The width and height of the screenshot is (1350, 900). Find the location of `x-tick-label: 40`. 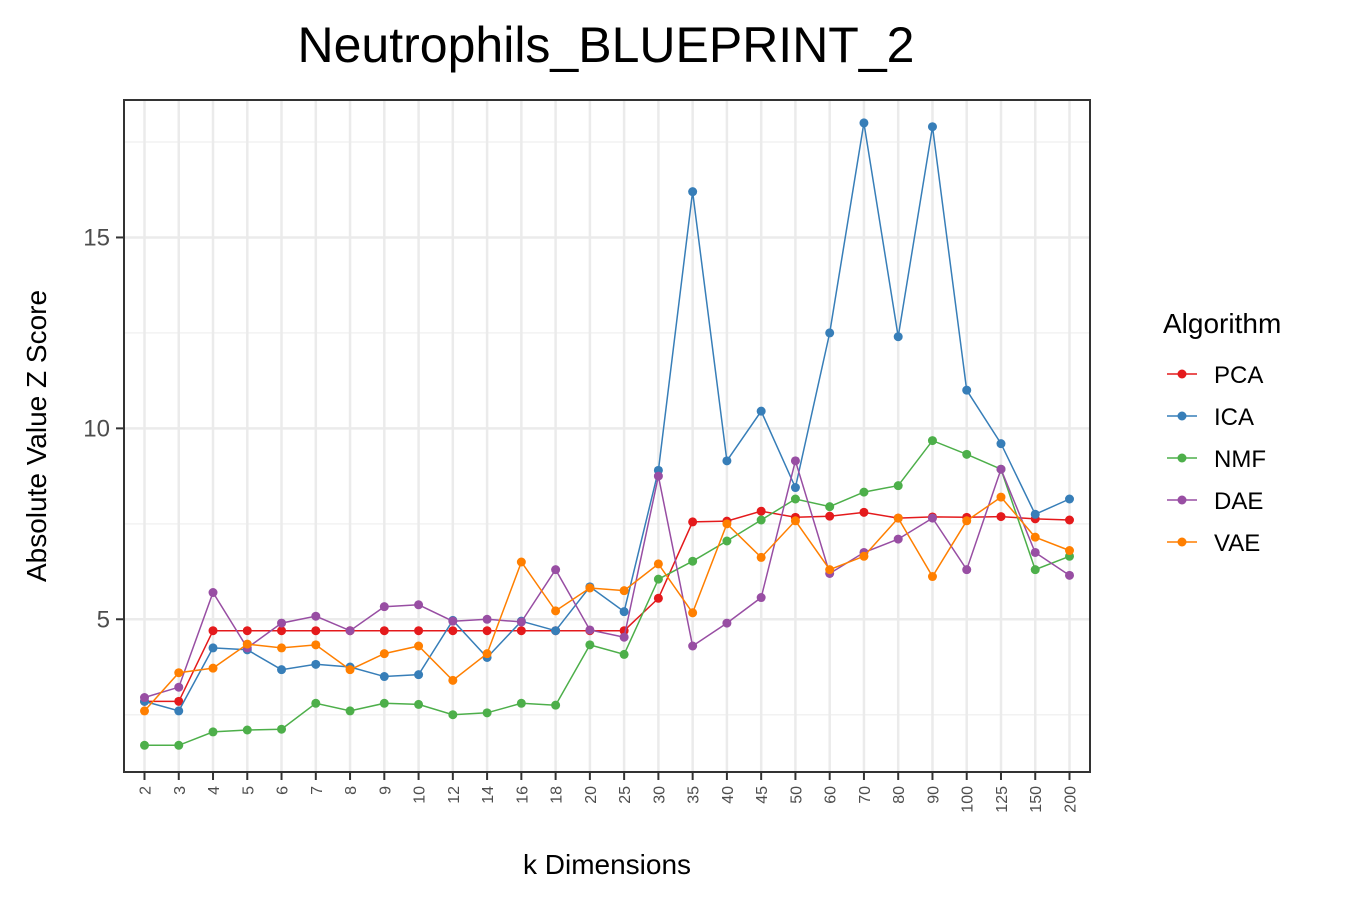

x-tick-label: 40 is located at coordinates (728, 795).